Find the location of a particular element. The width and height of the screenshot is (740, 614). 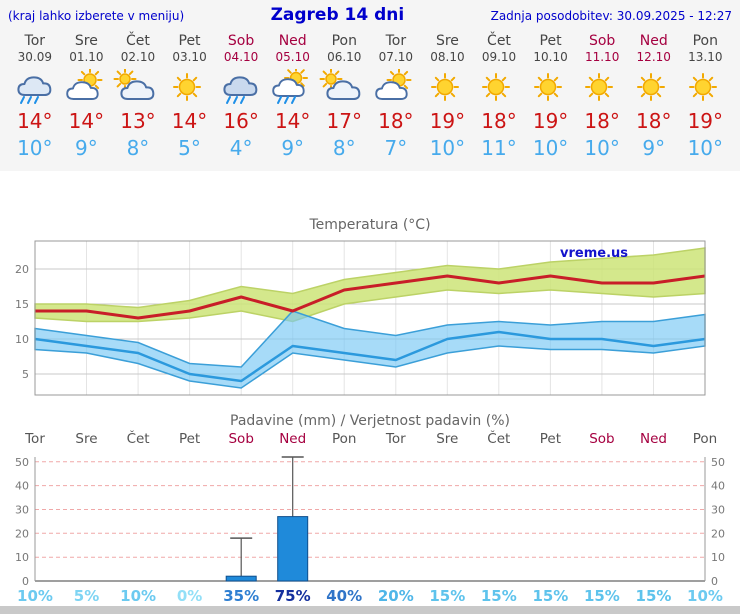

day-max-temp: 13° is located at coordinates (138, 121).